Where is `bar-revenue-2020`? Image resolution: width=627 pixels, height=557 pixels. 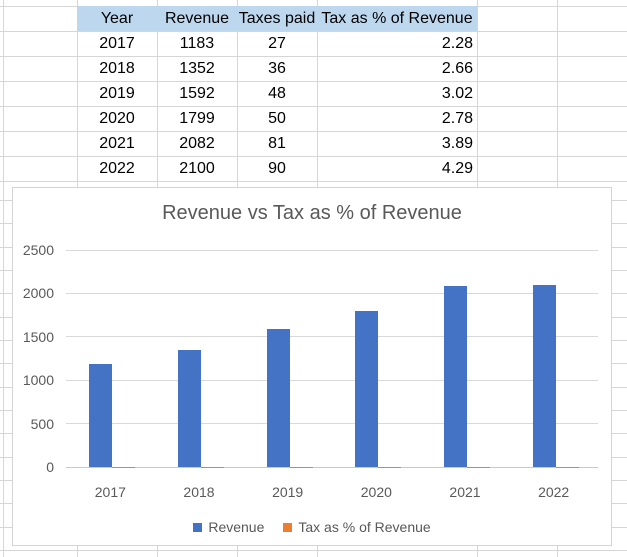
bar-revenue-2020 is located at coordinates (367, 388).